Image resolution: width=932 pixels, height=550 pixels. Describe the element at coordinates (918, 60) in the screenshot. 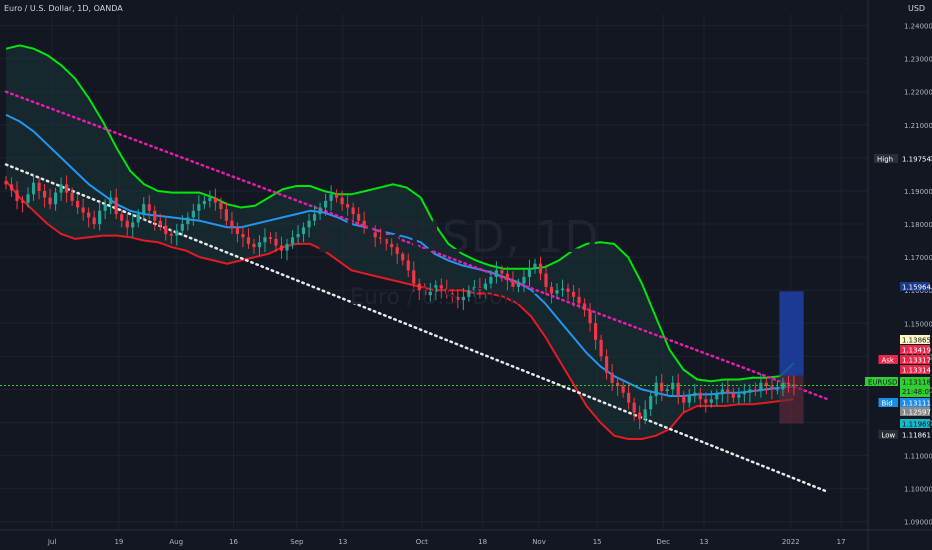

I see `y-tick-label: 1.23000` at that location.